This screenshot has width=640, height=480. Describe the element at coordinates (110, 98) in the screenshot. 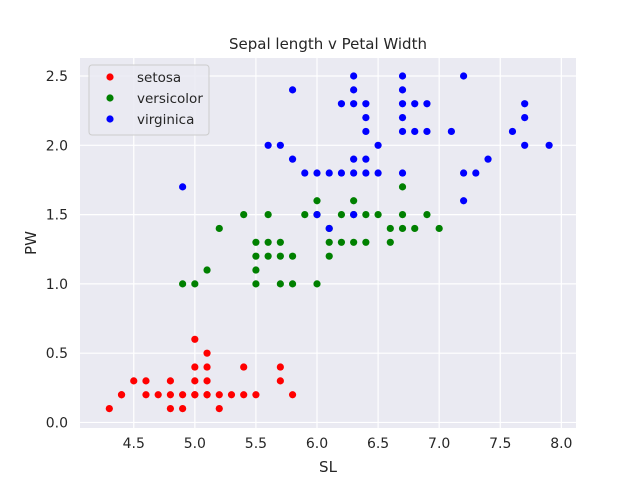

I see `legend-marker-versicolor` at that location.